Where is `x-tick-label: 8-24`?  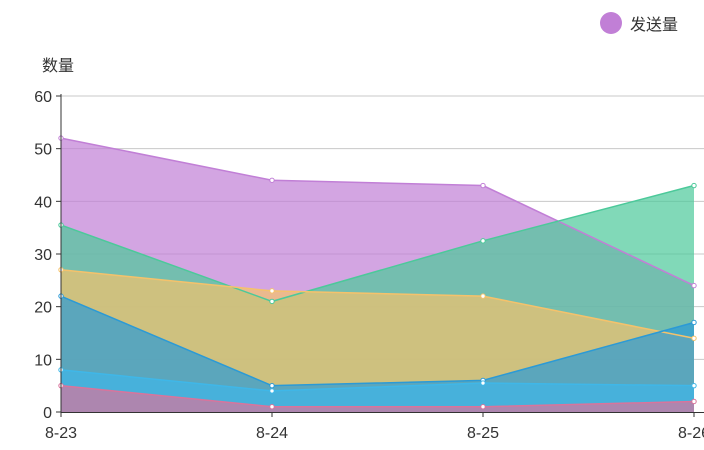 x-tick-label: 8-24 is located at coordinates (272, 433).